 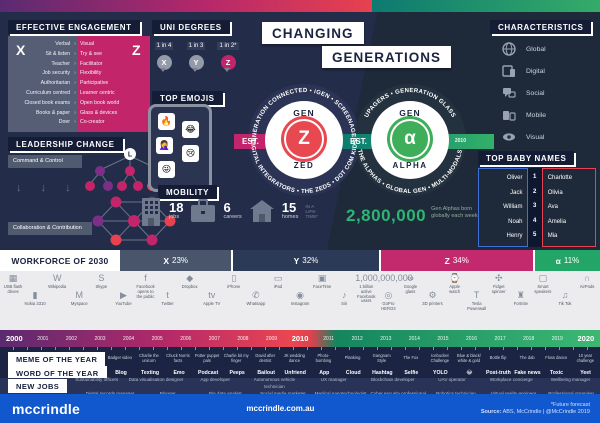 What do you see at coordinates (414, 338) in the screenshot?
I see `year-label: 2014` at bounding box center [414, 338].